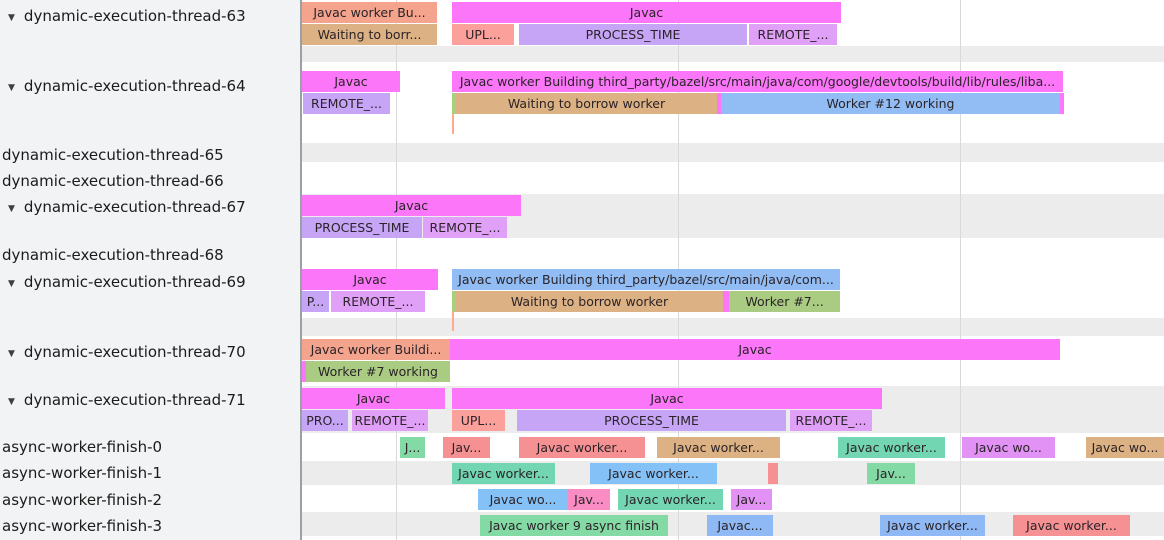 The width and height of the screenshot is (1164, 540). I want to click on sidebar-track-dynamic-execution-thread-64: ▼ dynamic-execution-thread-64, so click(127, 86).